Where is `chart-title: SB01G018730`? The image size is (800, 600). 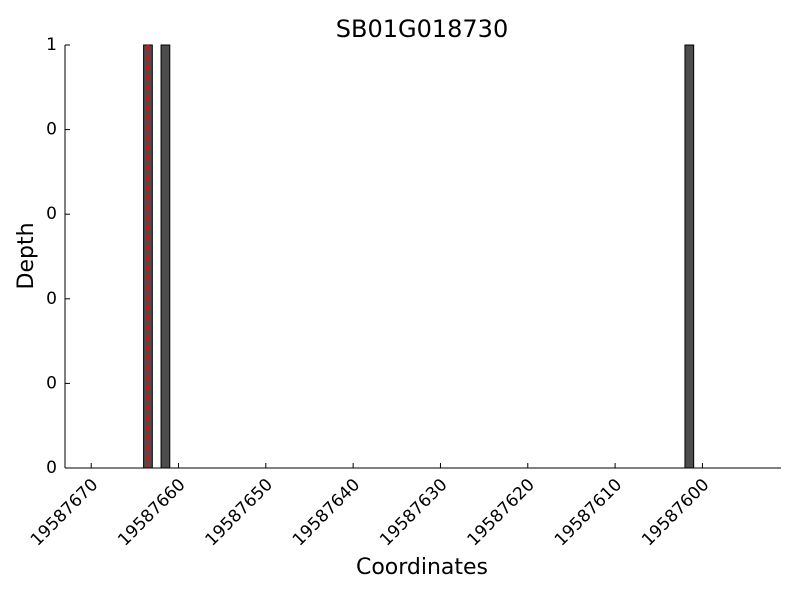
chart-title: SB01G018730 is located at coordinates (422, 29).